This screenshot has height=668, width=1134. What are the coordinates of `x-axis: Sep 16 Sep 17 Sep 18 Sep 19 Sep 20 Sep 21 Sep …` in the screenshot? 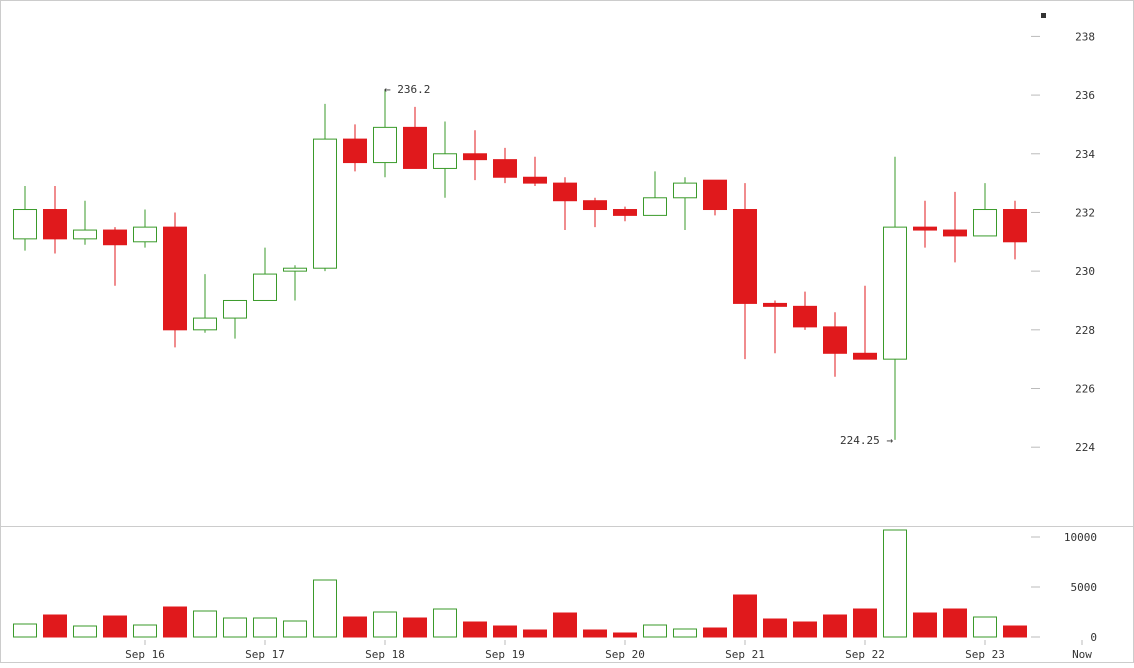 It's located at (608, 650).